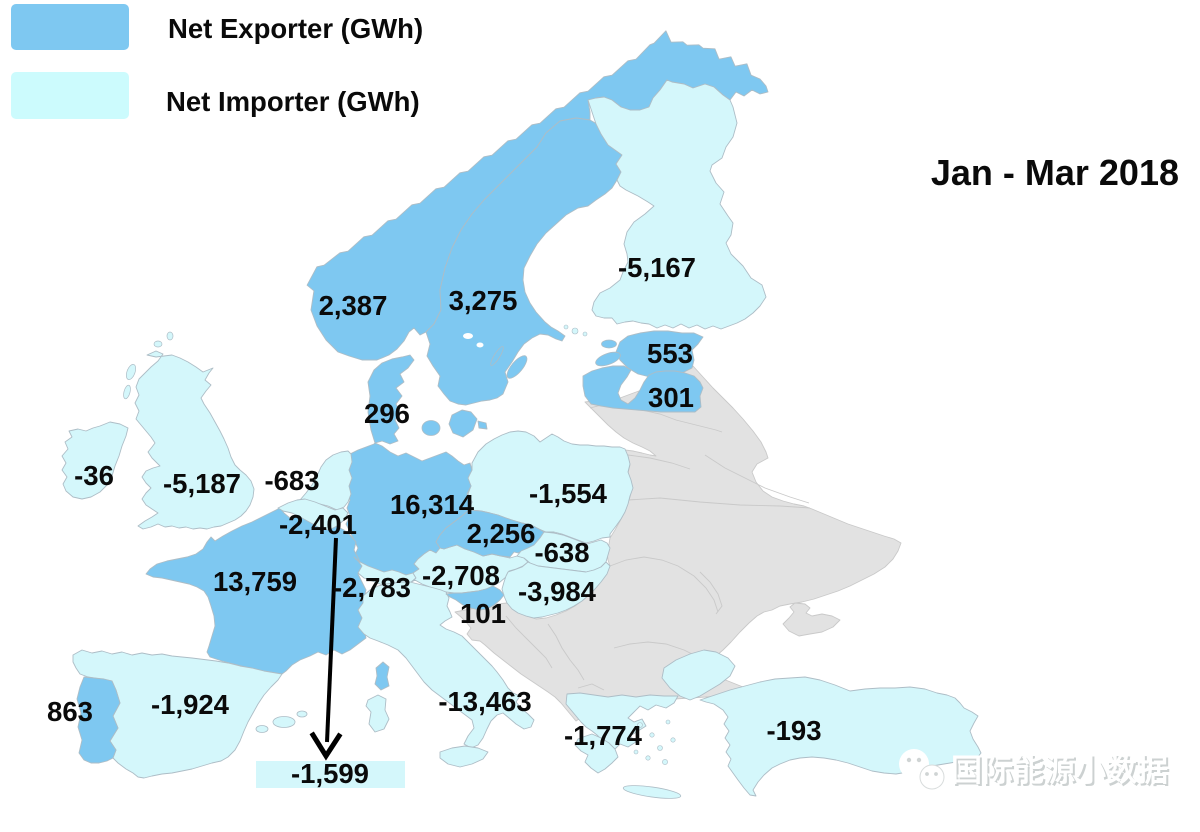 This screenshot has width=1200, height=832. Describe the element at coordinates (501, 533) in the screenshot. I see `svg-text: 2,256` at that location.